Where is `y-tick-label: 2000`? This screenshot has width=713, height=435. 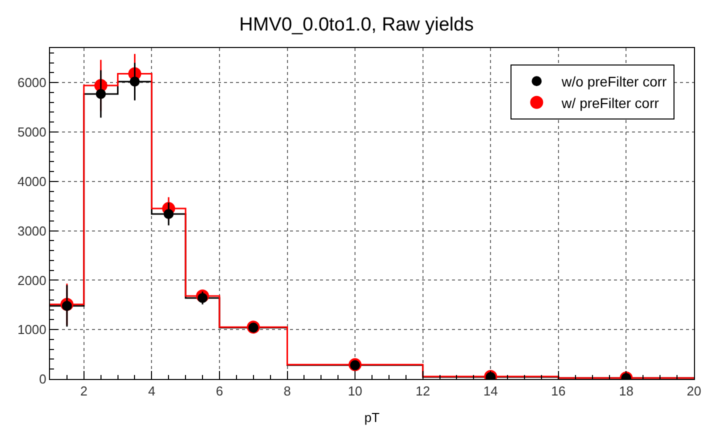
y-tick-label: 2000 is located at coordinates (31, 280).